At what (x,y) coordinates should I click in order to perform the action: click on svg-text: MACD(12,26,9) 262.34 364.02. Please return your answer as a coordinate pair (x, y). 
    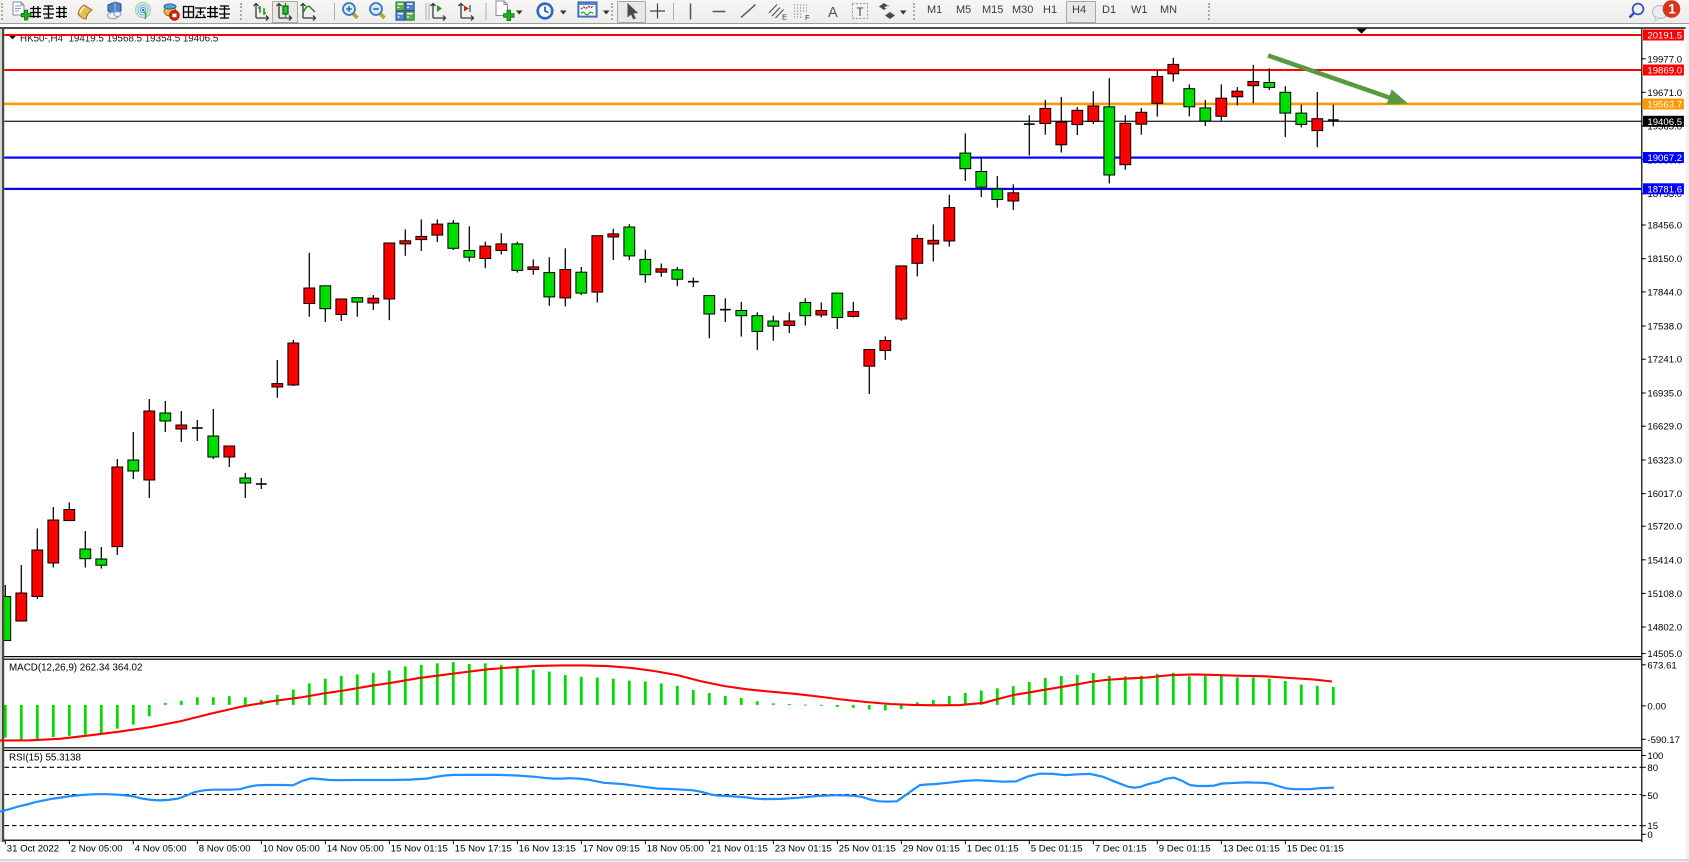
    Looking at the image, I should click on (75, 667).